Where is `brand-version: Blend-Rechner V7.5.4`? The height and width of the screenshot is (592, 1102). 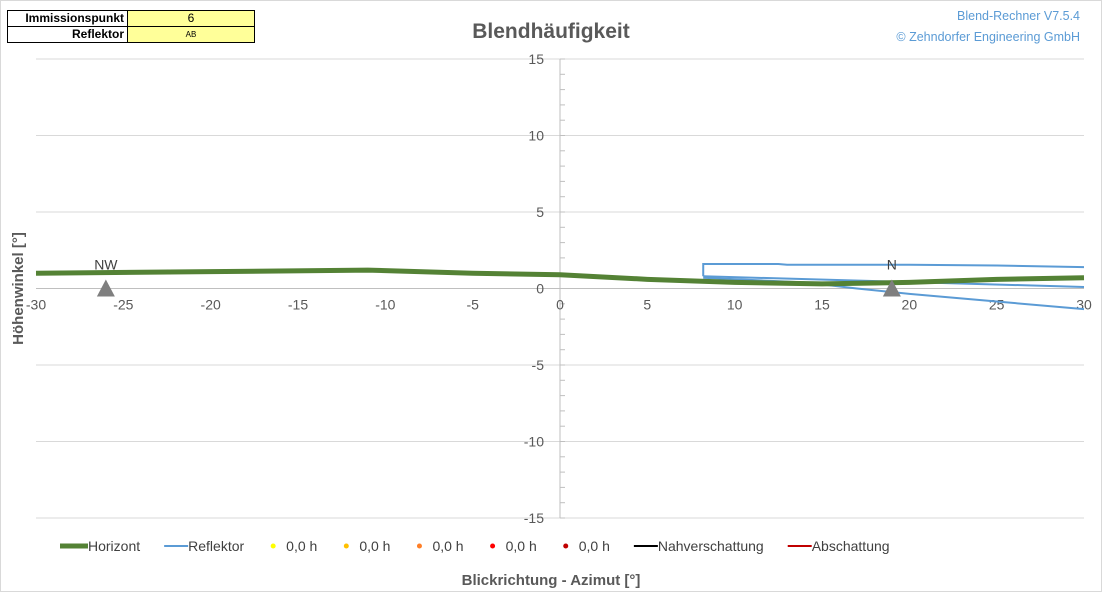
brand-version: Blend-Rechner V7.5.4 is located at coordinates (1018, 16).